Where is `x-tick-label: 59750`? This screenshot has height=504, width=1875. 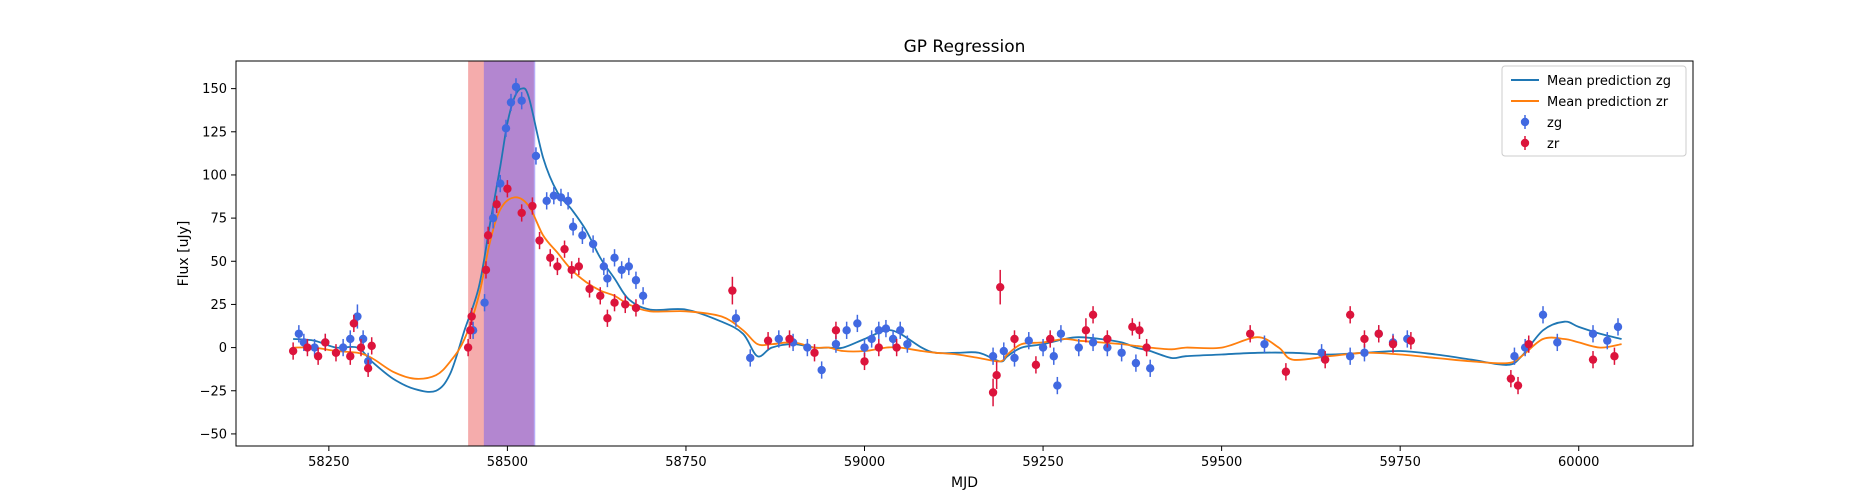 x-tick-label: 59750 is located at coordinates (1399, 462).